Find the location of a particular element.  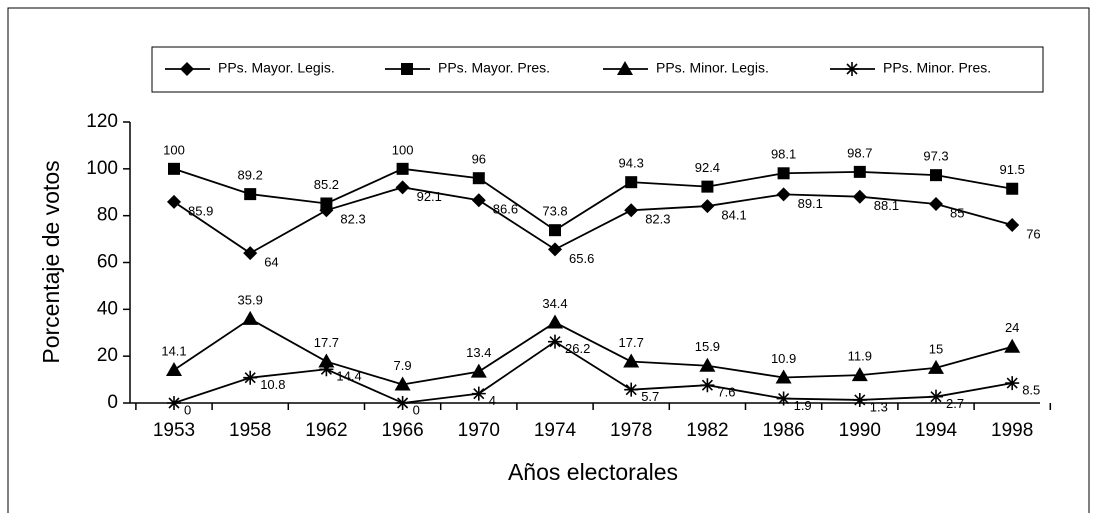

data-label: 24 is located at coordinates (1012, 327).